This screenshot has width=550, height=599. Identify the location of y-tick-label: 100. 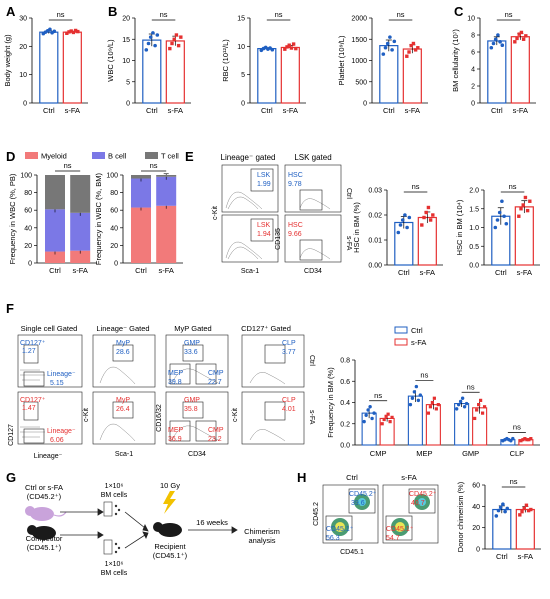
(26, 176).